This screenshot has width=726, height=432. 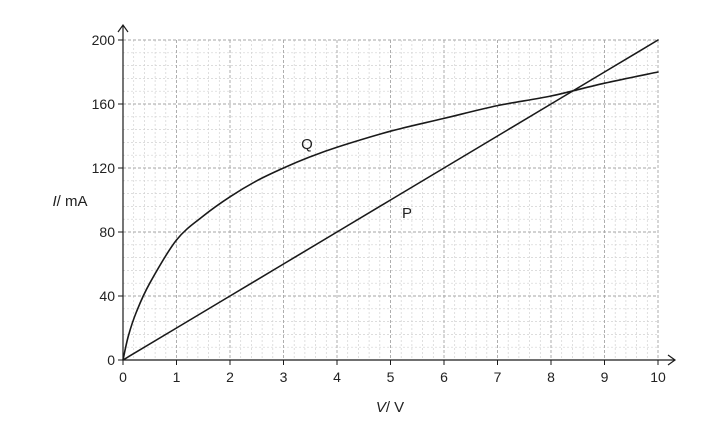 What do you see at coordinates (307, 144) in the screenshot?
I see `series-label-q: Q` at bounding box center [307, 144].